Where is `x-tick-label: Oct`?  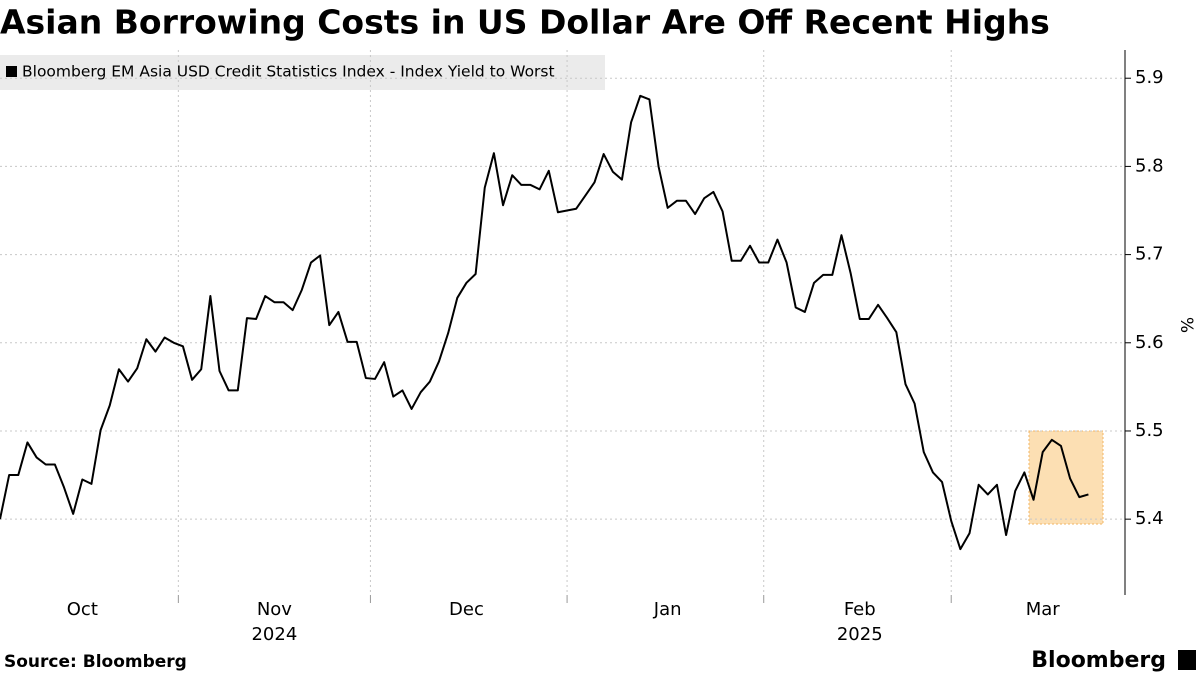 x-tick-label: Oct is located at coordinates (82, 609).